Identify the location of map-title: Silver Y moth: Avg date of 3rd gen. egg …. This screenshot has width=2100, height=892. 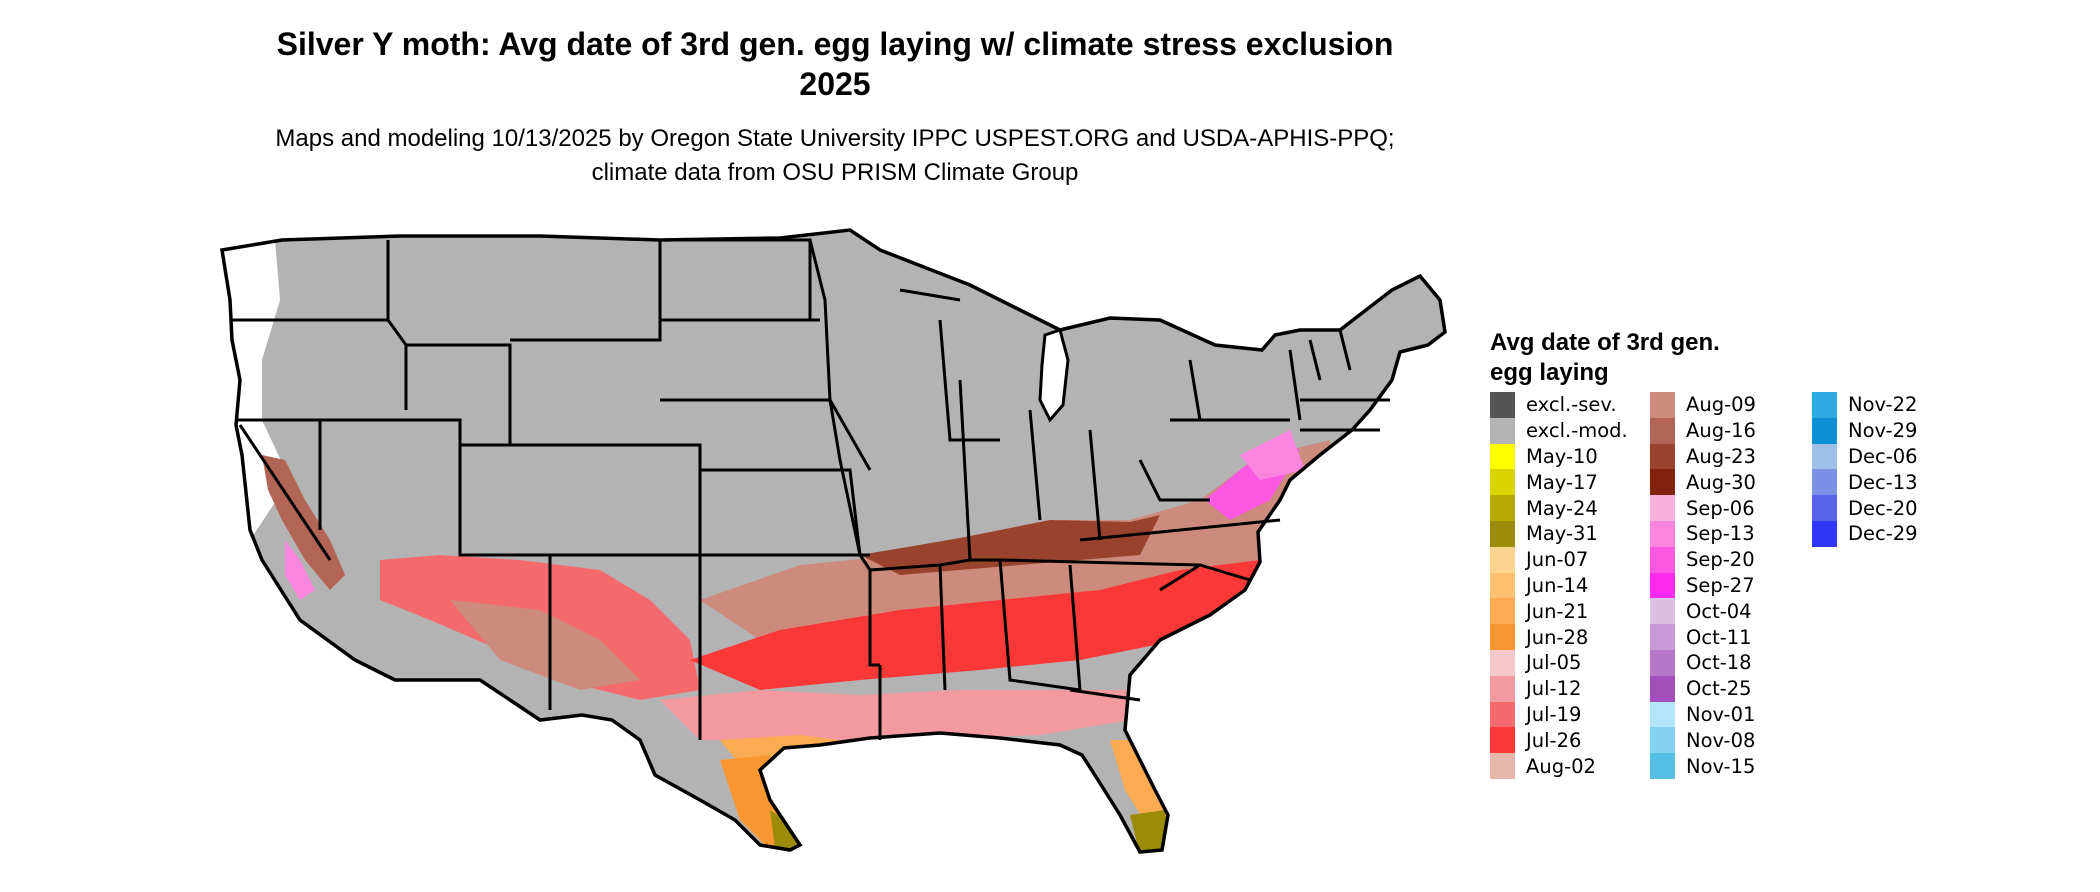
(835, 64).